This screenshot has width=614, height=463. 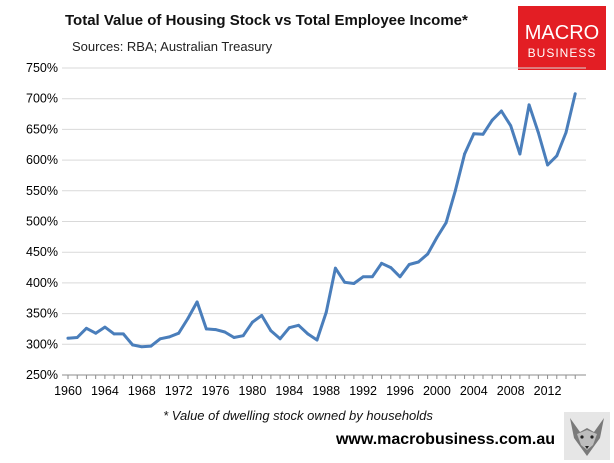 I want to click on x-tick-label: 2004, so click(x=474, y=391).